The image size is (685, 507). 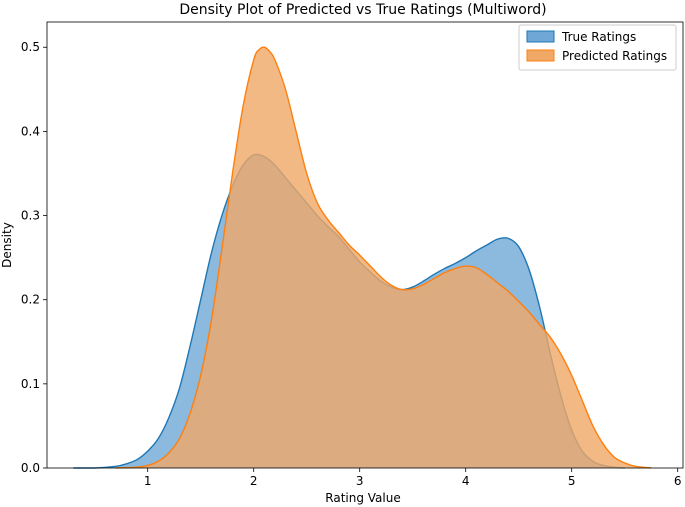 I want to click on y-axis-label: Density, so click(x=7, y=245).